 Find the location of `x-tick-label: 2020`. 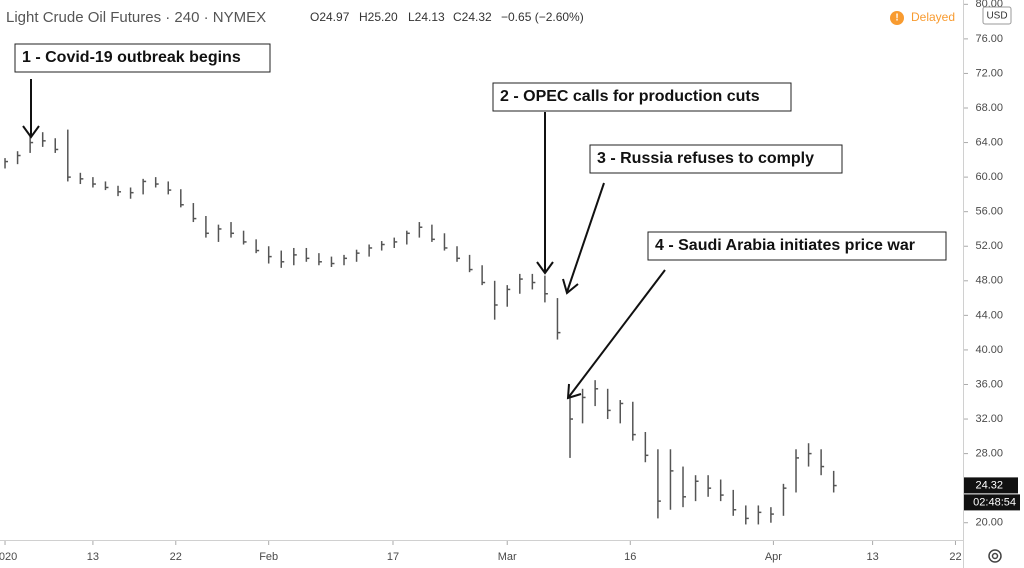

x-tick-label: 2020 is located at coordinates (8, 557).